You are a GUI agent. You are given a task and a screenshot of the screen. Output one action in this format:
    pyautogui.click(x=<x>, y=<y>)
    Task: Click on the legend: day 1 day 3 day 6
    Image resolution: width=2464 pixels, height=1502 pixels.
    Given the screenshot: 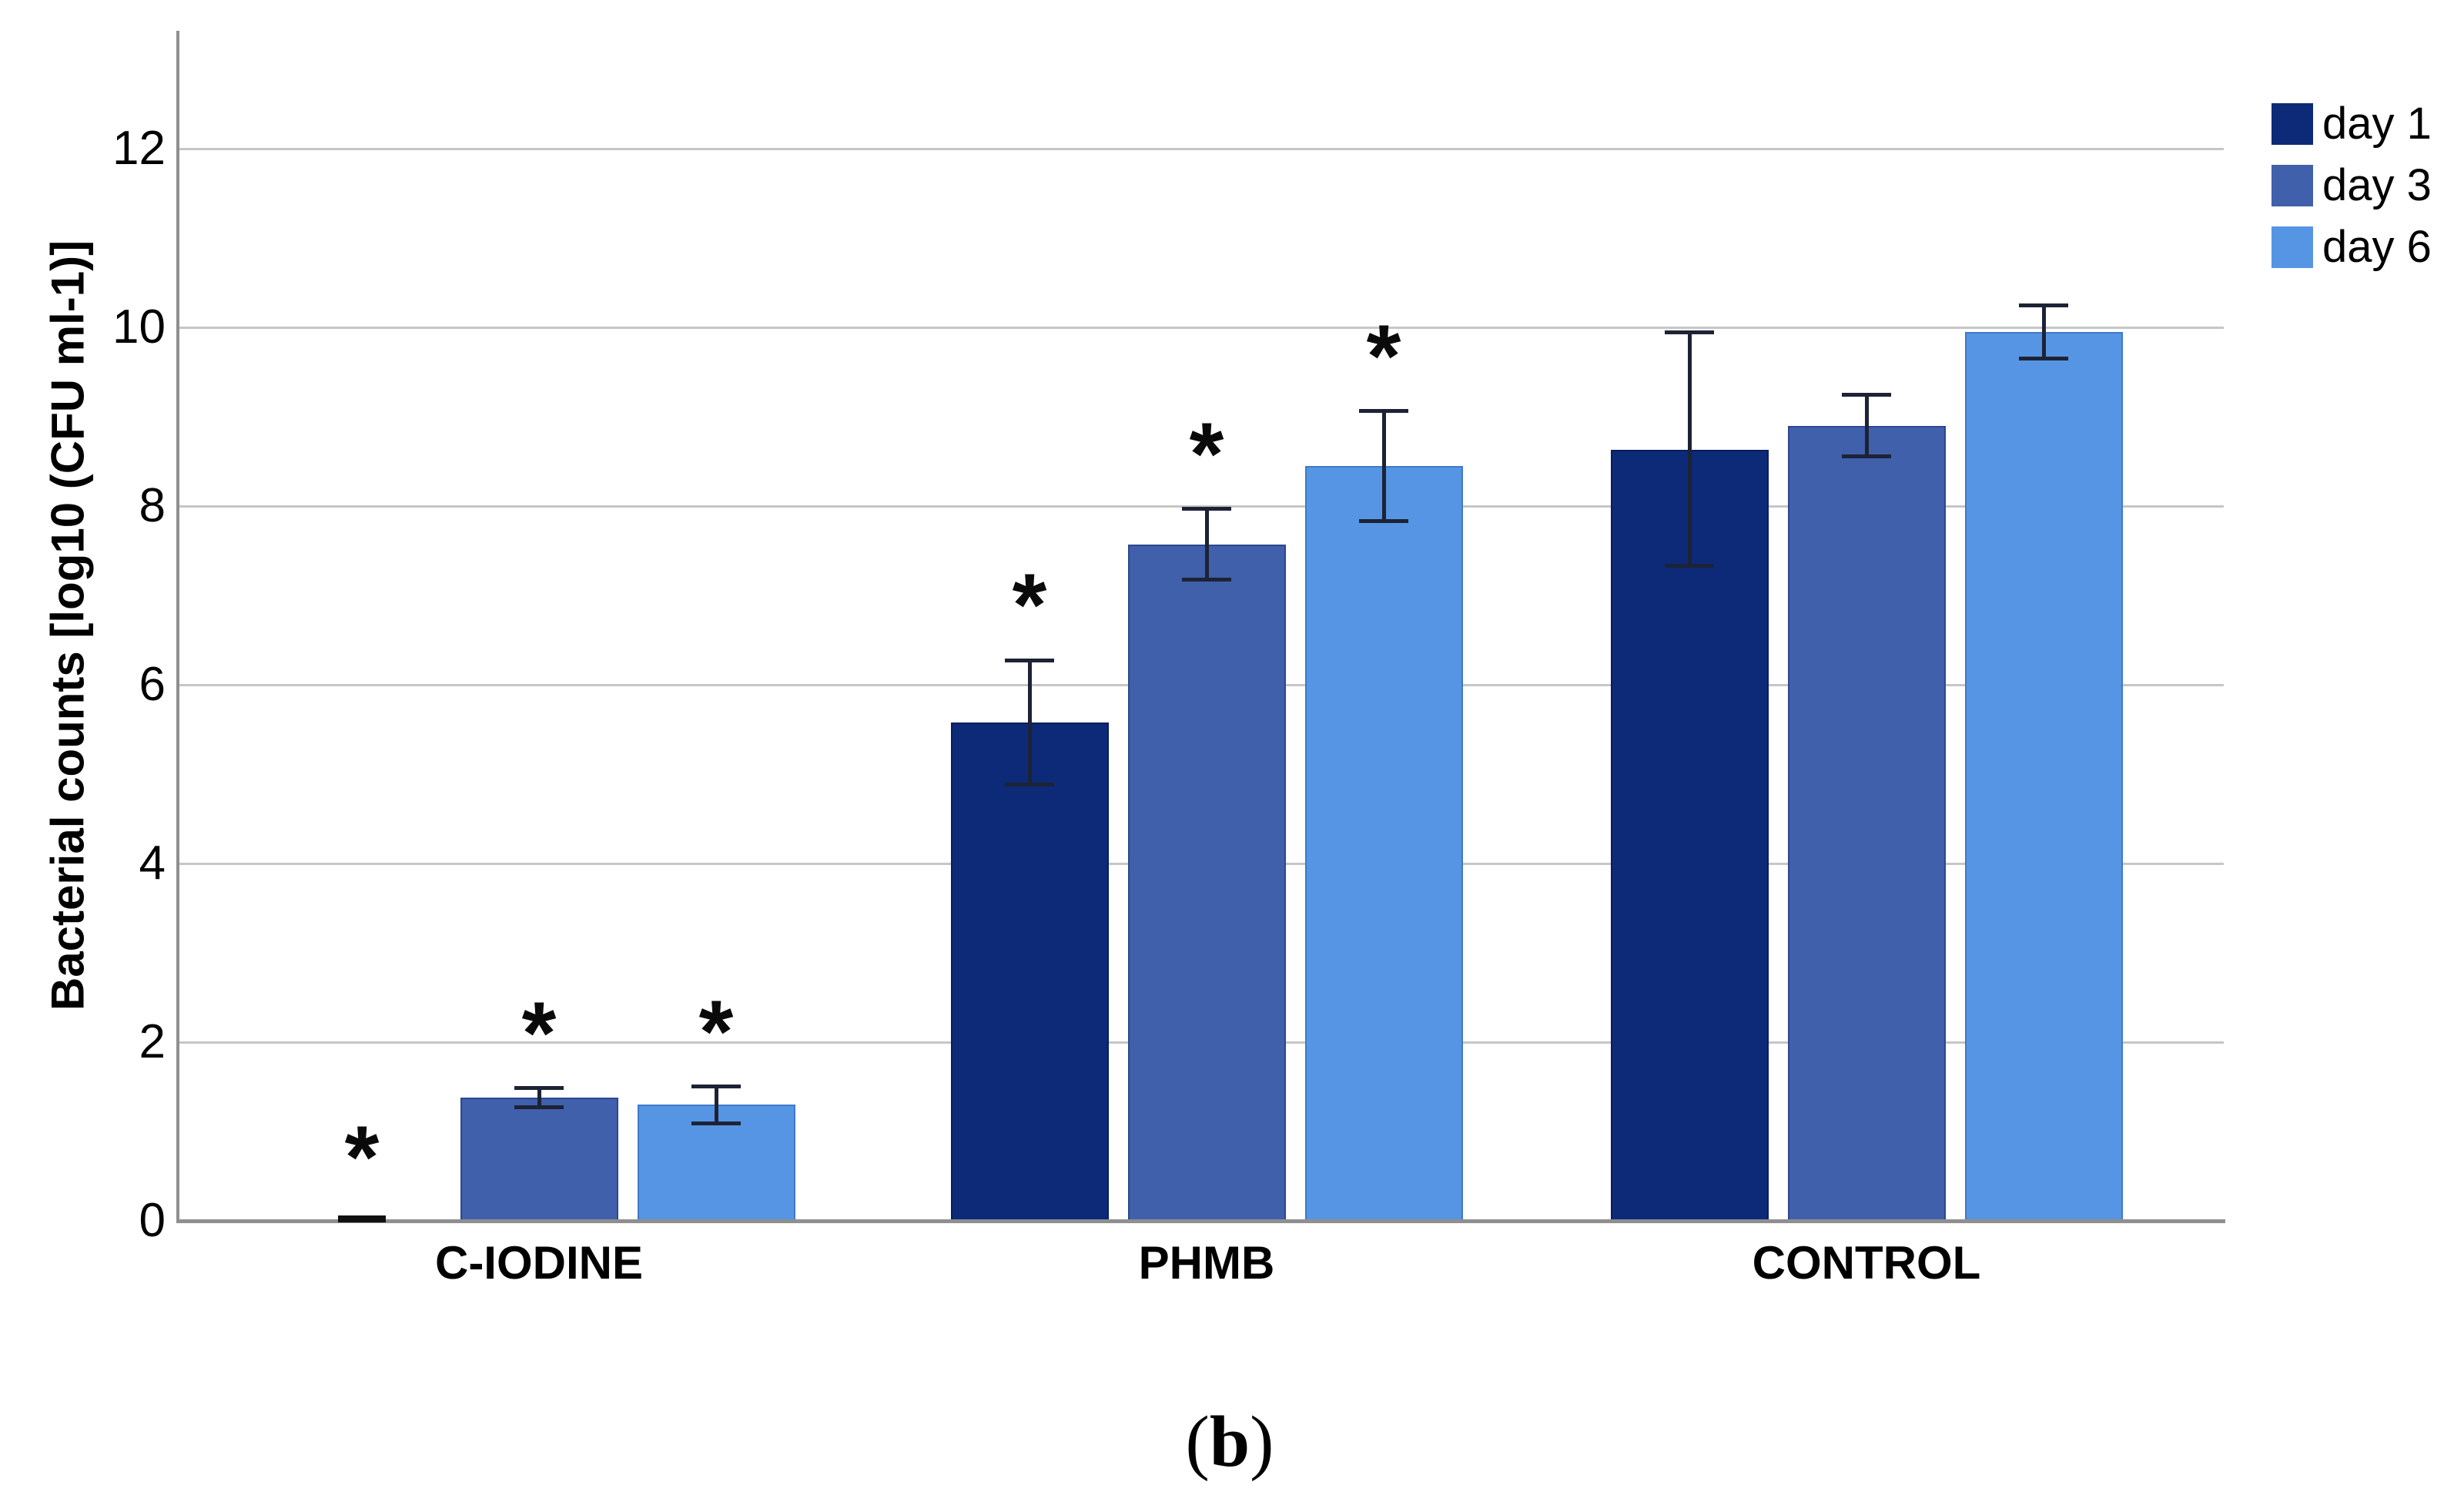 What is the action you would take?
    pyautogui.click(x=2352, y=194)
    